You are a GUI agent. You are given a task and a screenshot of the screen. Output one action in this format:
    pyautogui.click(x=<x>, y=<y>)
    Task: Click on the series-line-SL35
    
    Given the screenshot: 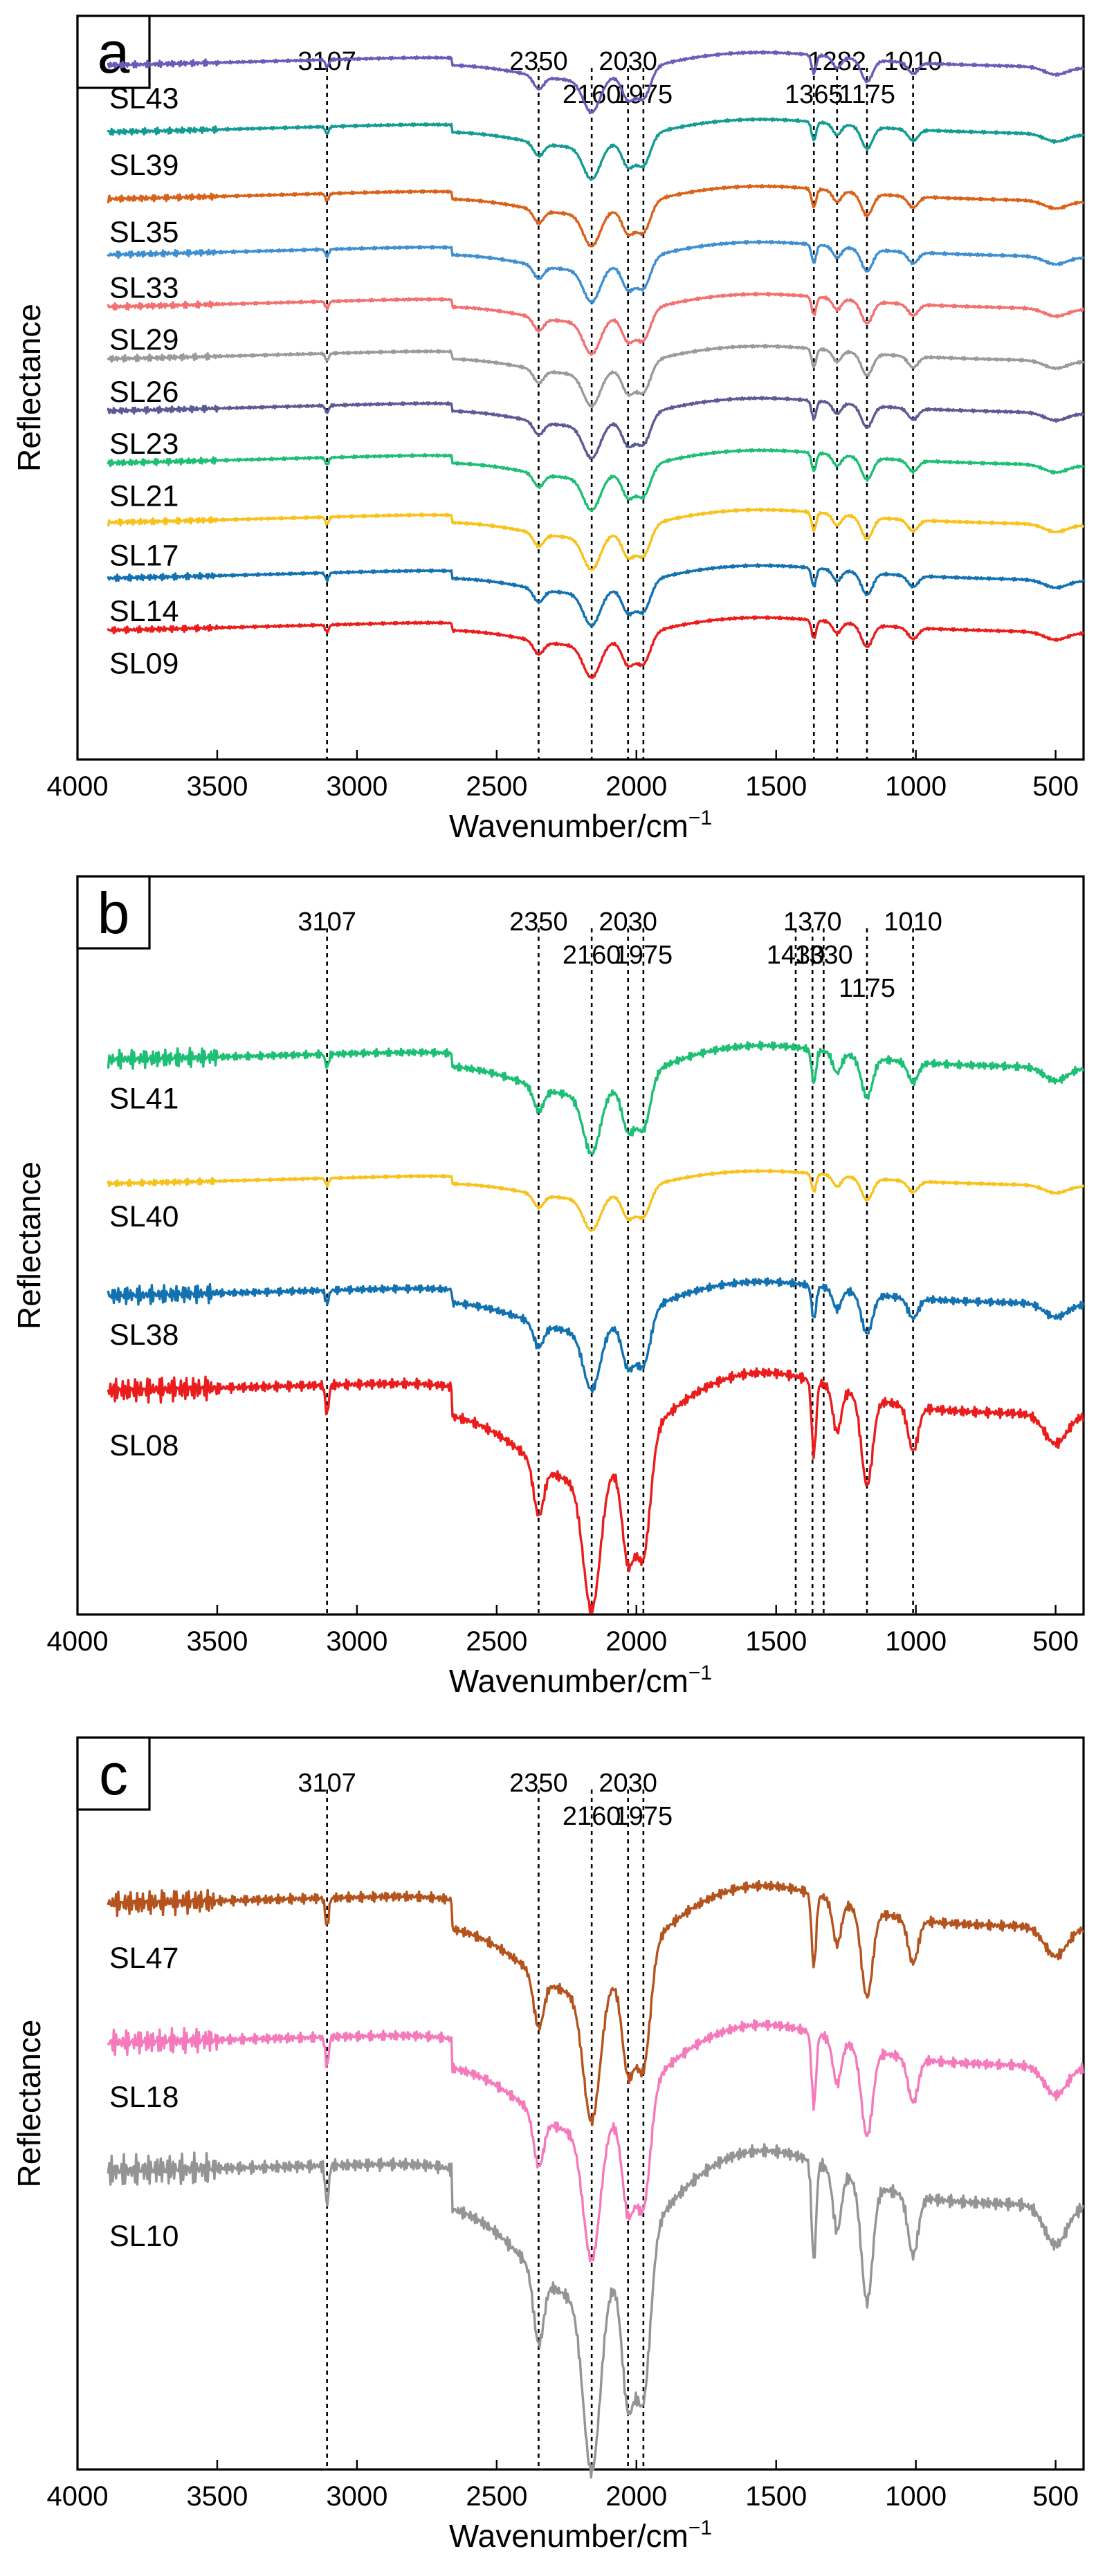 What is the action you would take?
    pyautogui.click(x=595, y=215)
    